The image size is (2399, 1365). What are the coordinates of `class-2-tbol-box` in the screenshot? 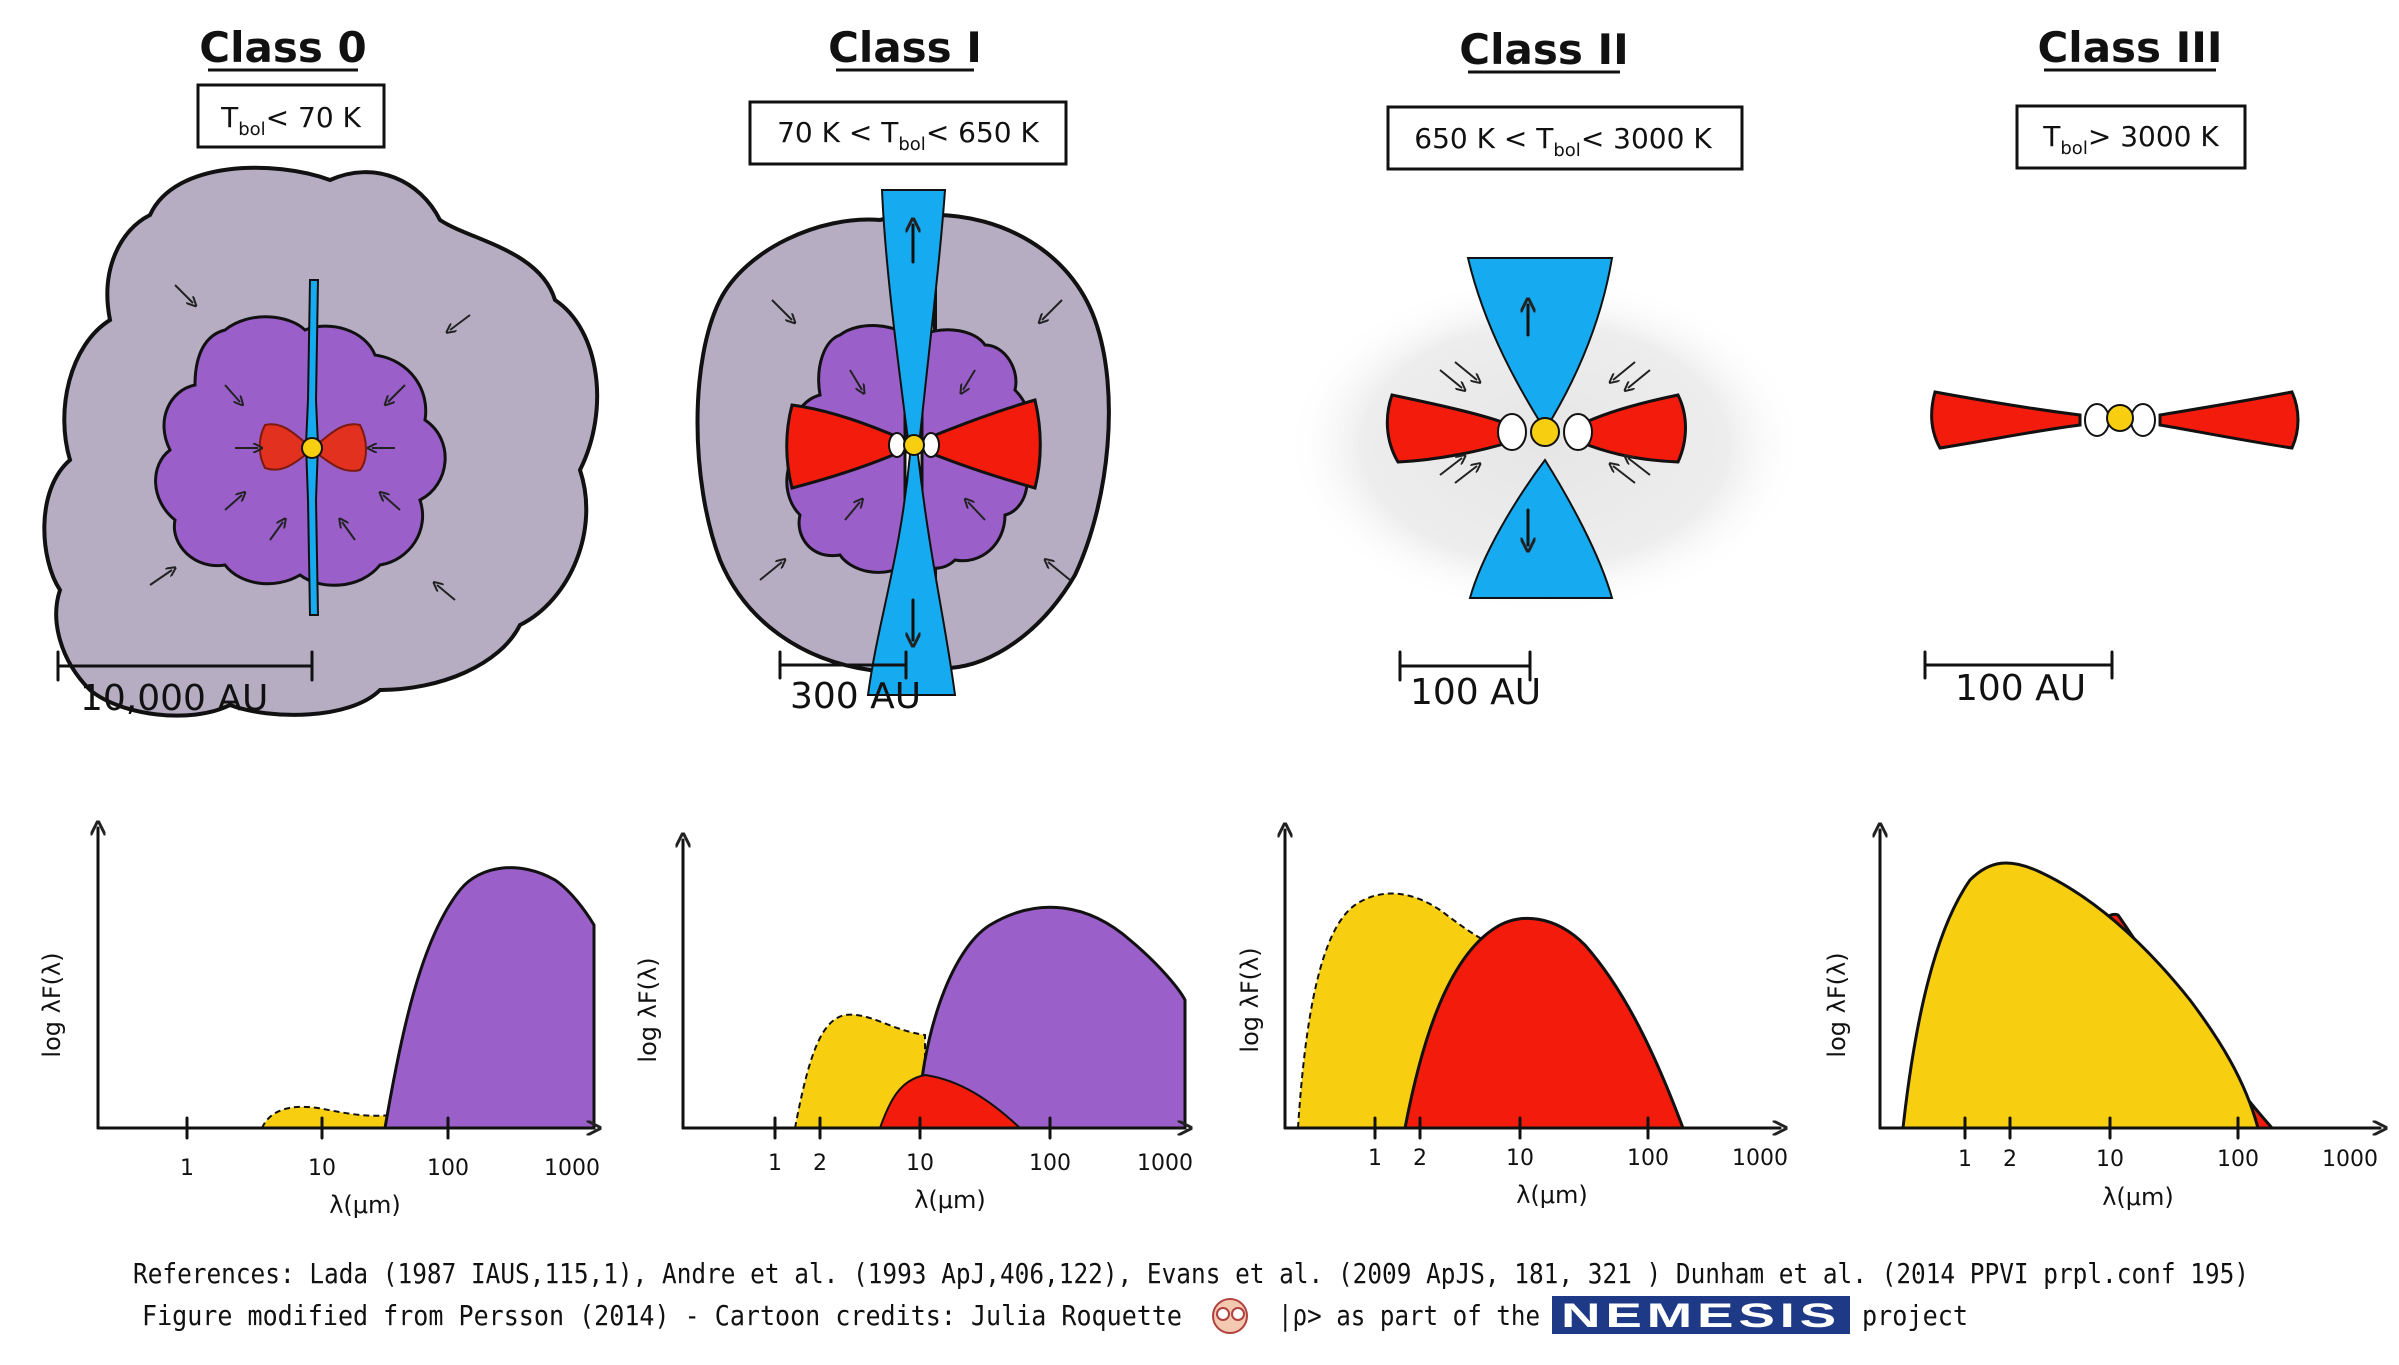 It's located at (1565, 138).